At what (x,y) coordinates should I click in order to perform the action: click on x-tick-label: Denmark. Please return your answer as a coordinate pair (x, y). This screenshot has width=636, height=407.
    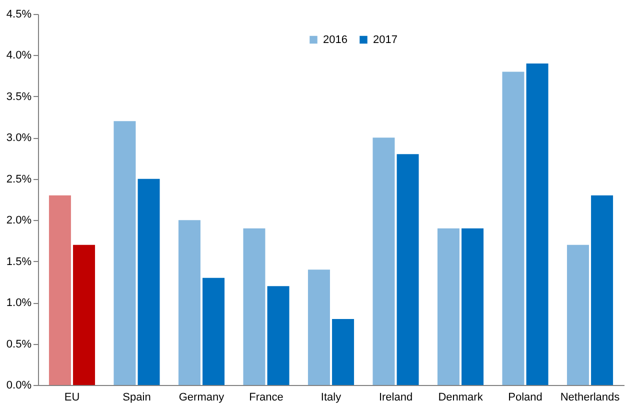
    Looking at the image, I should click on (461, 398).